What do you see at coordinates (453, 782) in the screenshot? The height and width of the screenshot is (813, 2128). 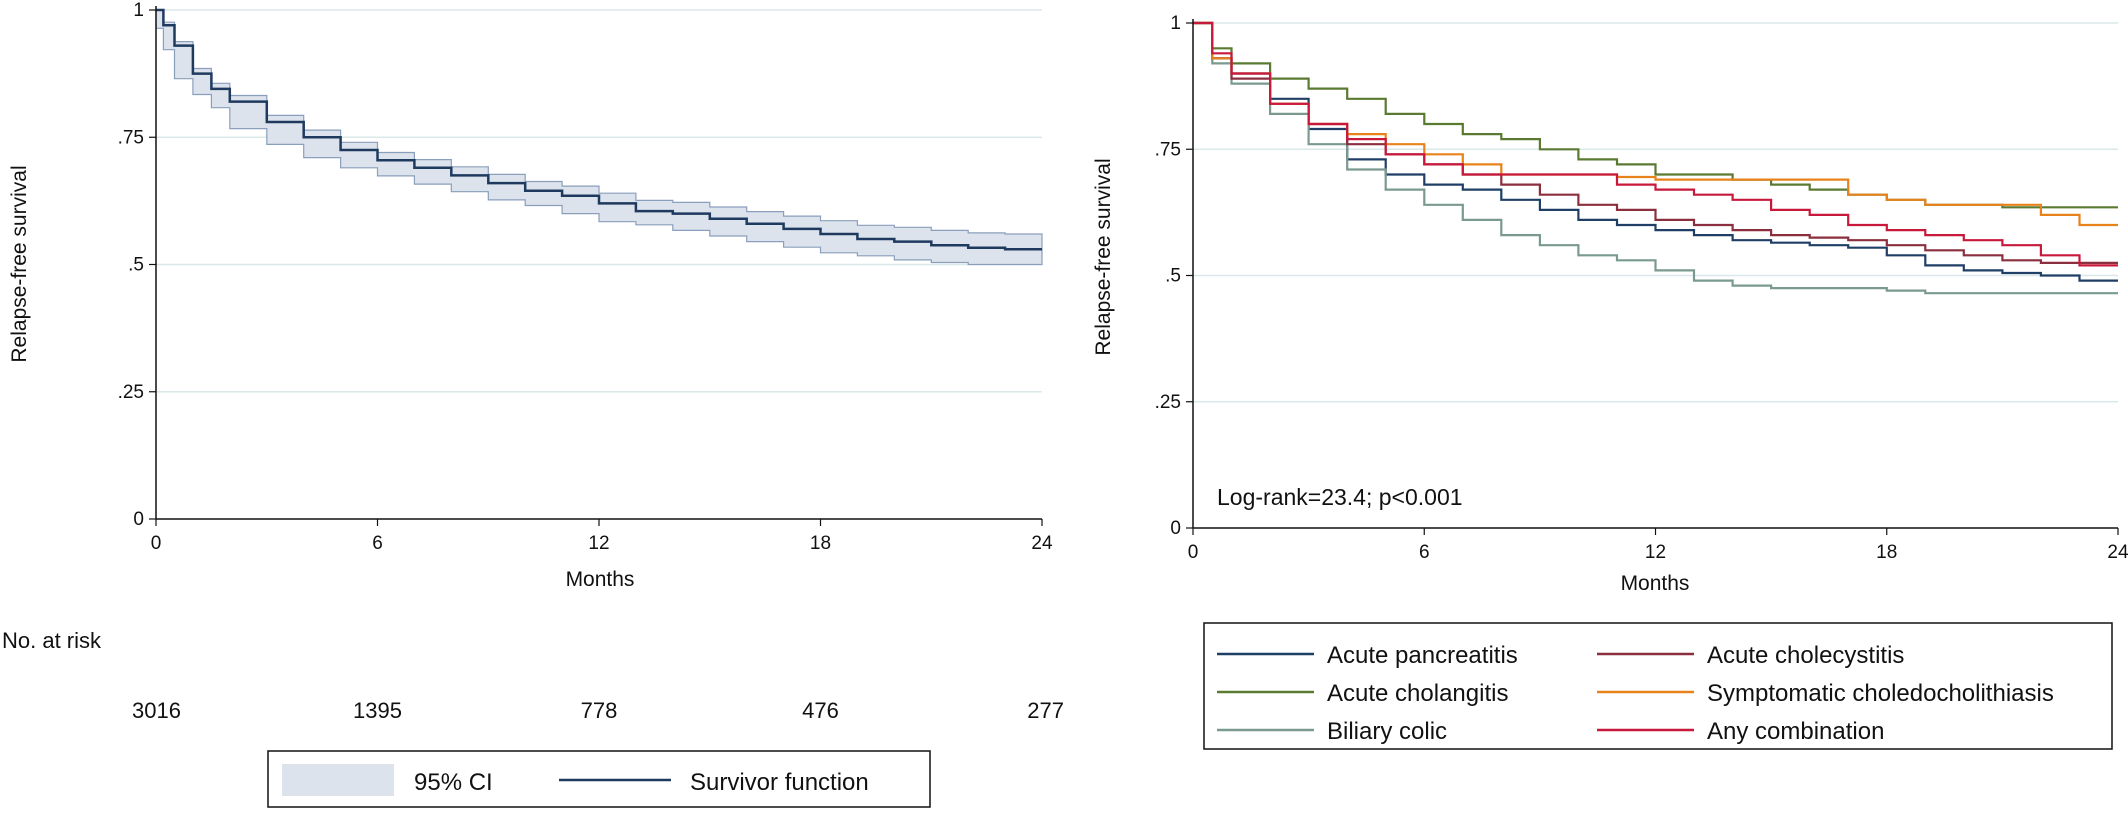 I see `legend-ci-label: 95% CI` at bounding box center [453, 782].